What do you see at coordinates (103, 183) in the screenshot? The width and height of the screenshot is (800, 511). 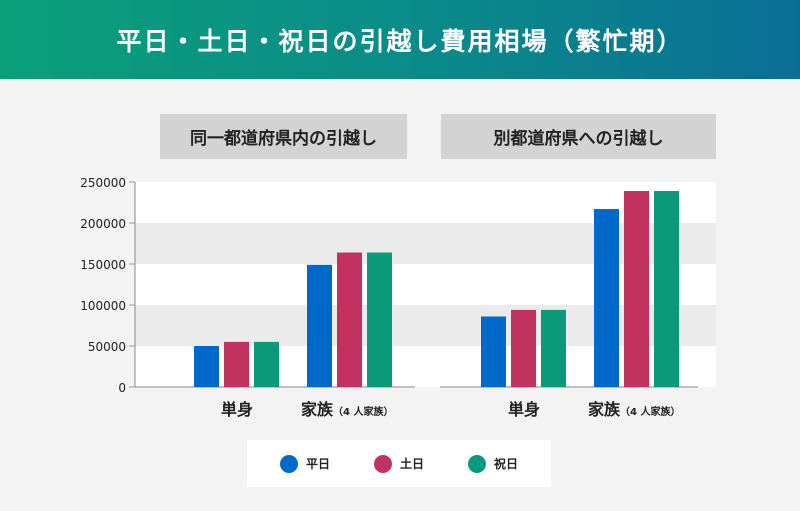 I see `y-tick-label: 250000` at bounding box center [103, 183].